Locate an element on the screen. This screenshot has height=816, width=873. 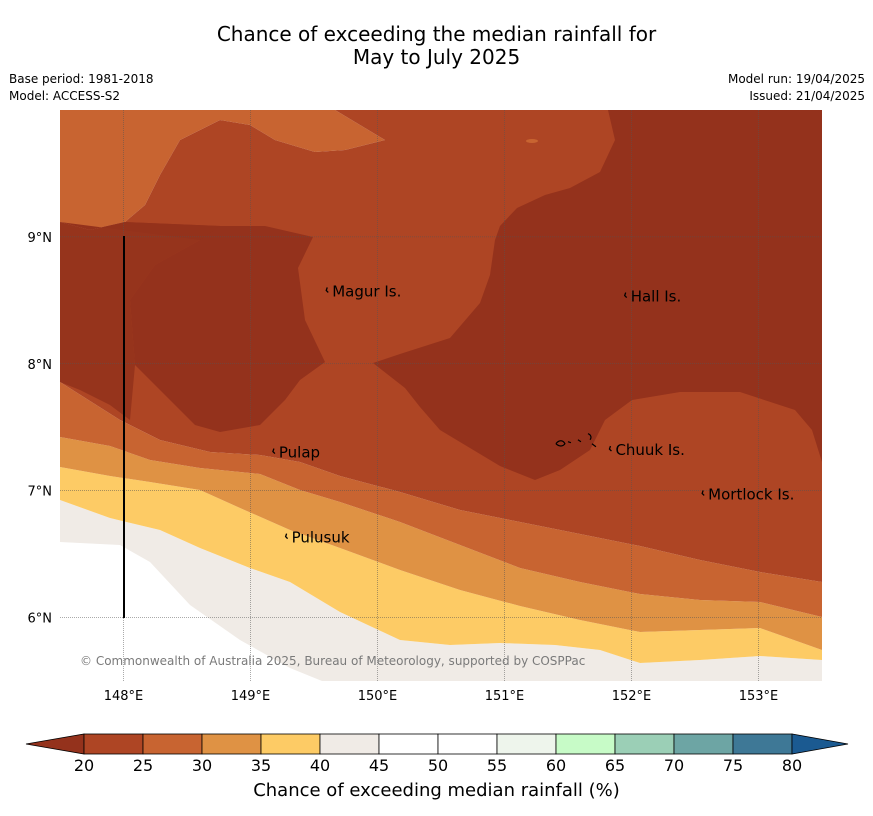
colorbar: 20 25 30 35 40 45 50 55 60 65 70 75 80 is located at coordinates (437, 754).